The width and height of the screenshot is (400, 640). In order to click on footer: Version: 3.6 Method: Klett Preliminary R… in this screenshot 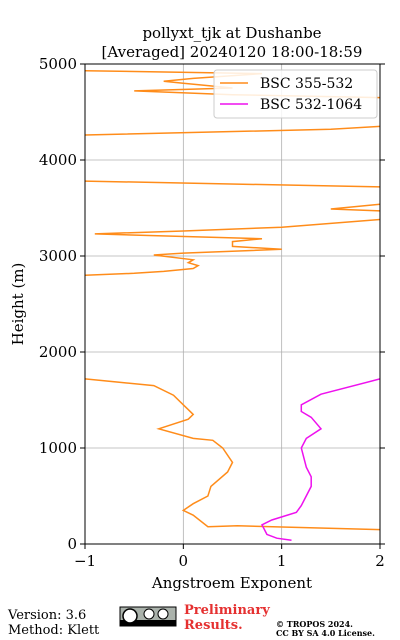, I will do `click(191, 620)`.